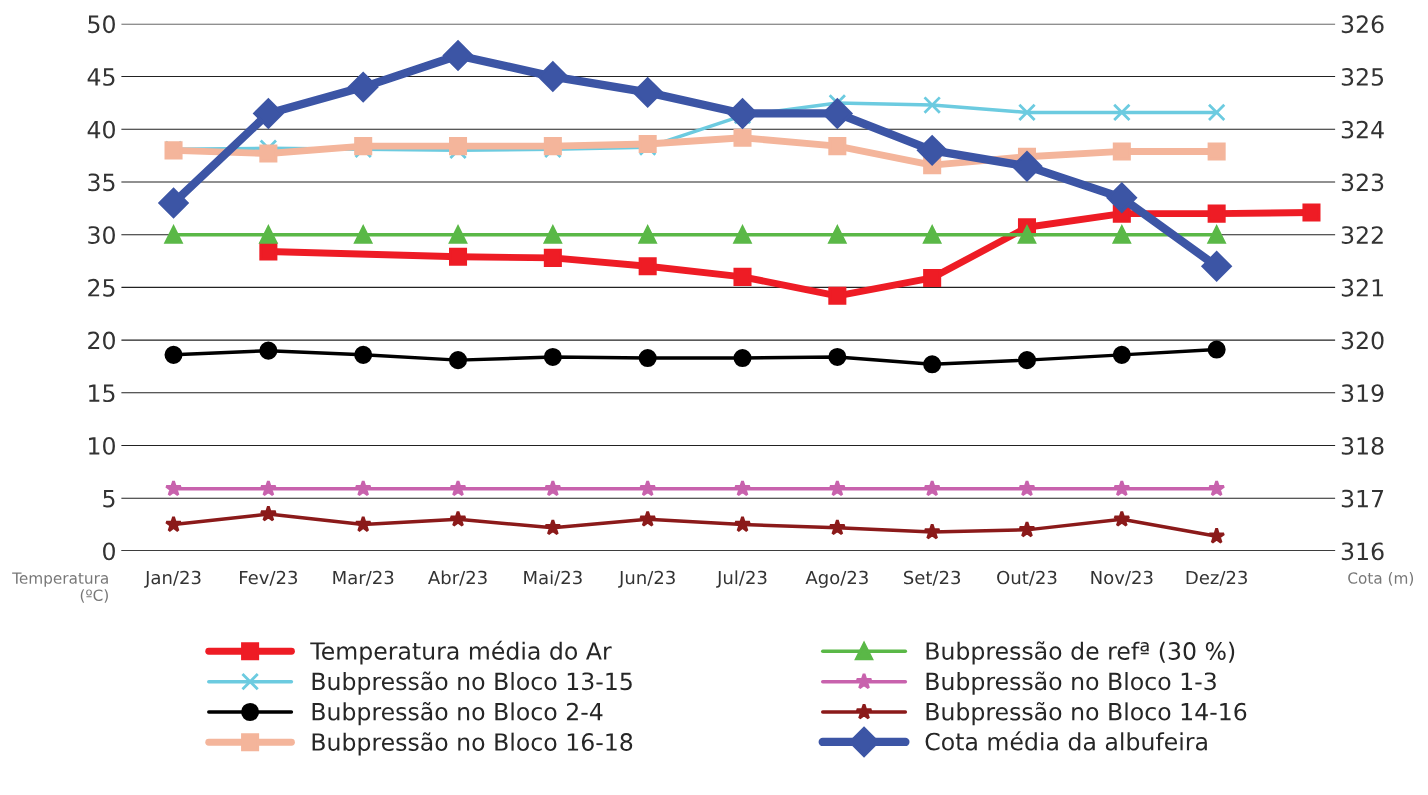 The width and height of the screenshot is (1428, 795). What do you see at coordinates (269, 578) in the screenshot?
I see `x-tick-label: Fev/23` at bounding box center [269, 578].